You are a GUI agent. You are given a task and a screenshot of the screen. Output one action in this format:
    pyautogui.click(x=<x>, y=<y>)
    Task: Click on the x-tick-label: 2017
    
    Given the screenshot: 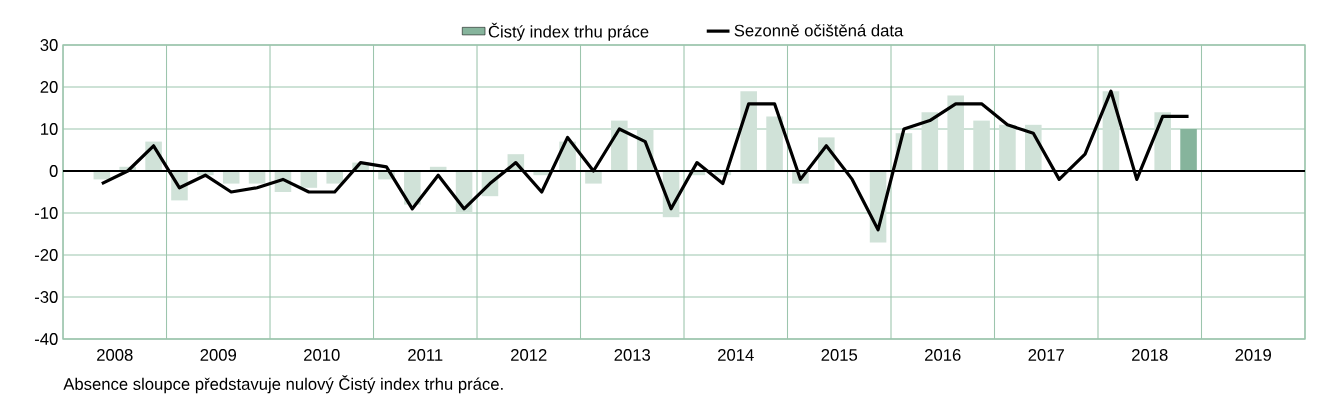 What is the action you would take?
    pyautogui.click(x=1046, y=355)
    